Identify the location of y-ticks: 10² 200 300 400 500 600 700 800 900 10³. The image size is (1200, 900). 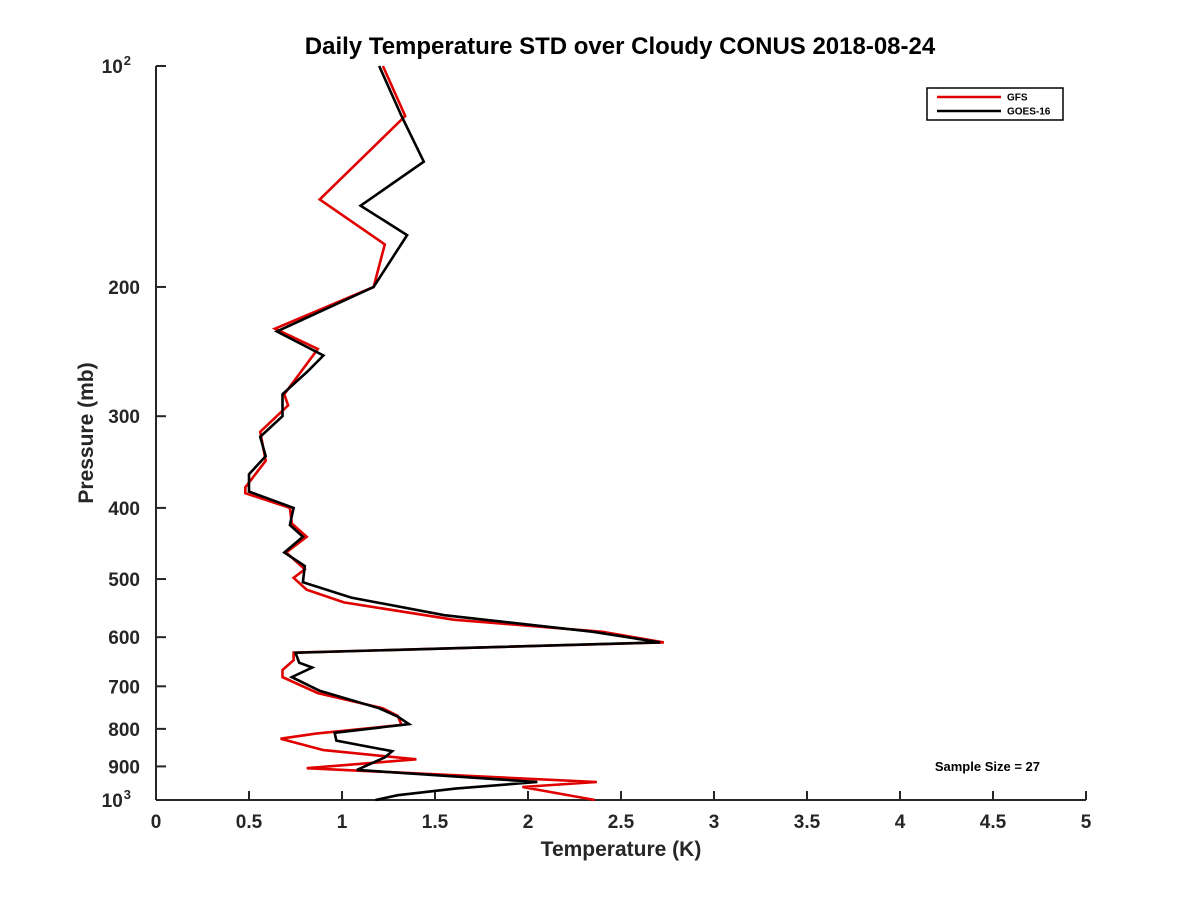
(134, 432).